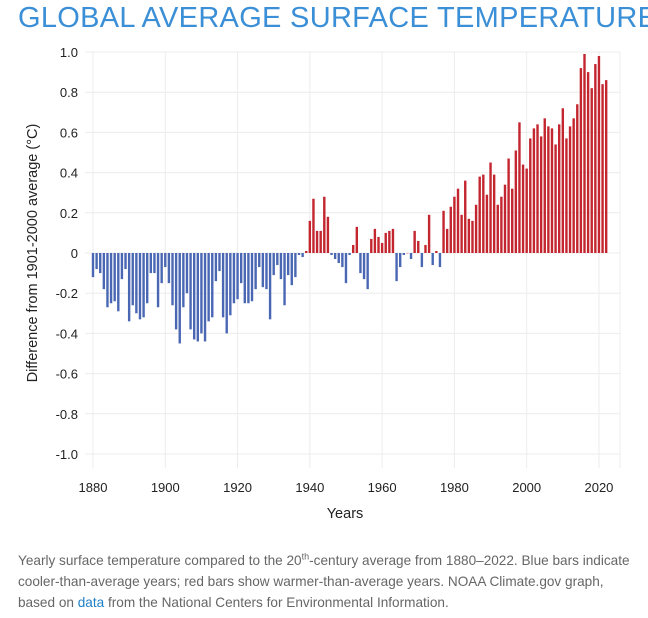  I want to click on bar-1971, so click(422, 260).